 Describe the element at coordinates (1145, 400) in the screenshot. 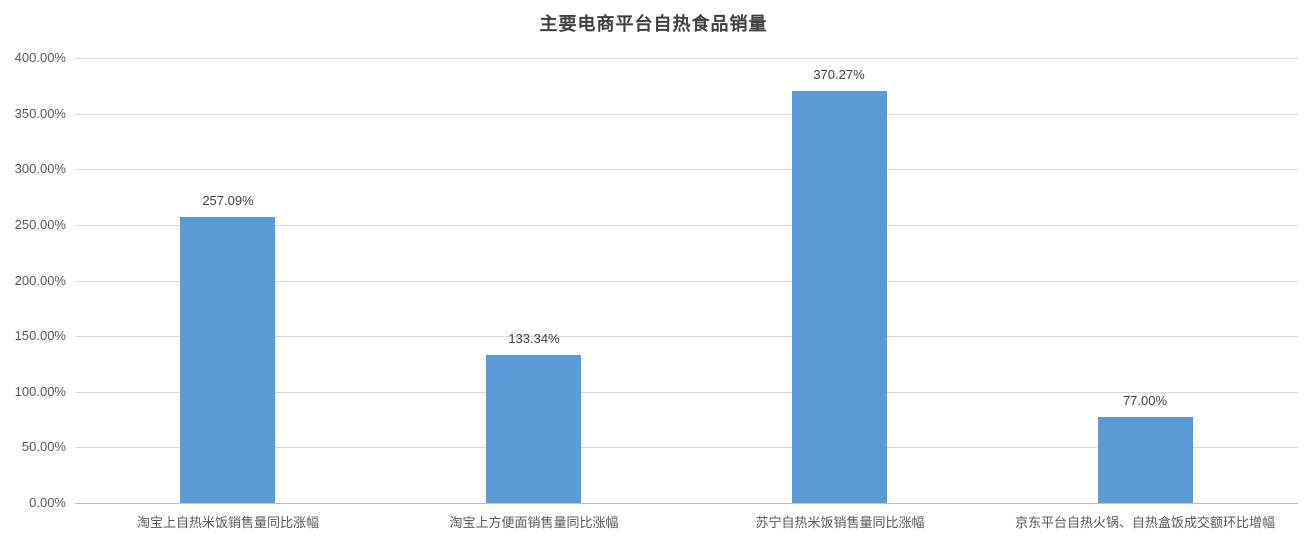

I see `data-label: 77.00%` at that location.